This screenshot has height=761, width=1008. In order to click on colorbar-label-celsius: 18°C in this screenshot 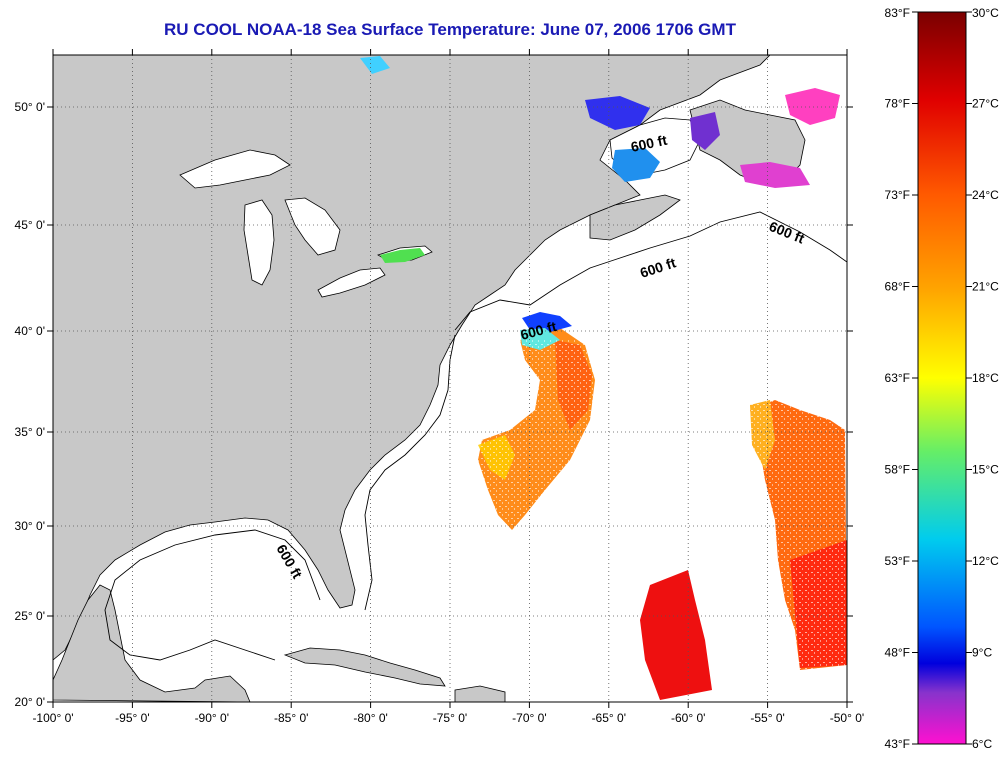, I will do `click(985, 378)`.